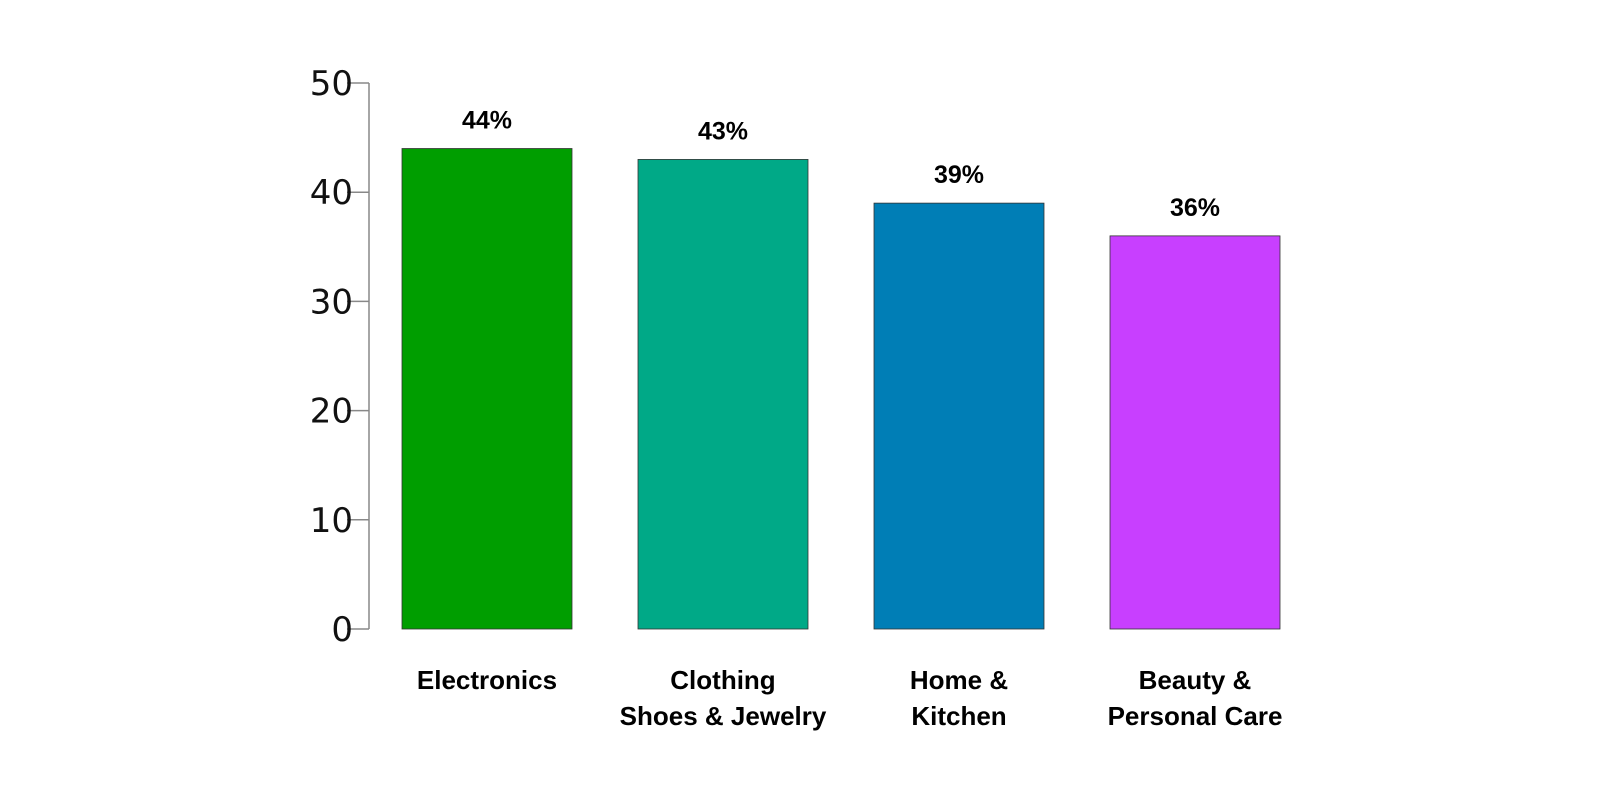  I want to click on category-label: Electronics, so click(487, 680).